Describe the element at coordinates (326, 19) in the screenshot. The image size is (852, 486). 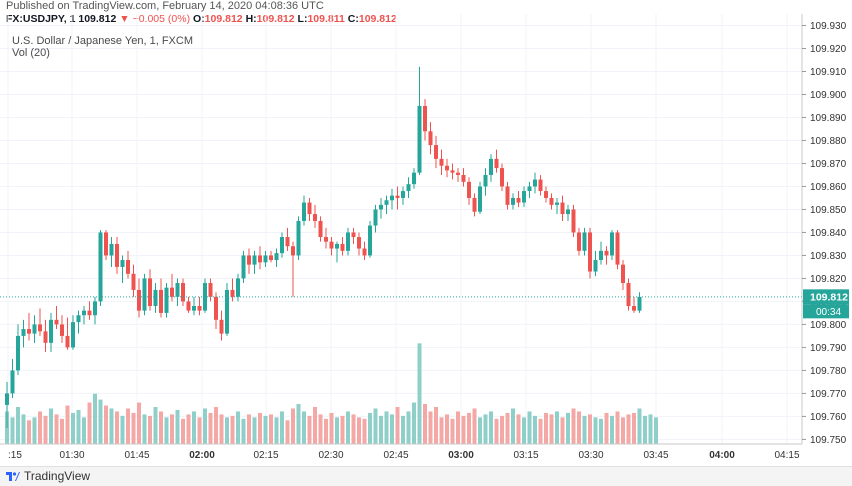
I see `low-value: 109.811` at that location.